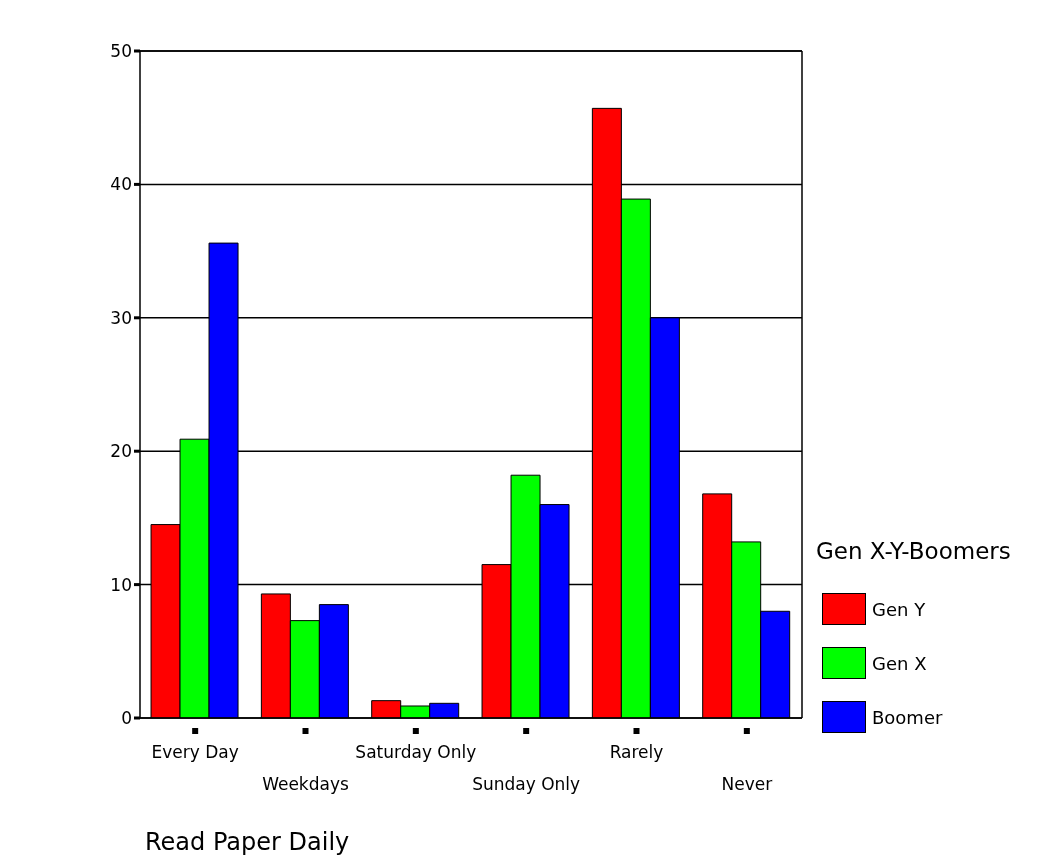 This screenshot has height=868, width=1056. What do you see at coordinates (126, 718) in the screenshot?
I see `y-tick-label: 0` at bounding box center [126, 718].